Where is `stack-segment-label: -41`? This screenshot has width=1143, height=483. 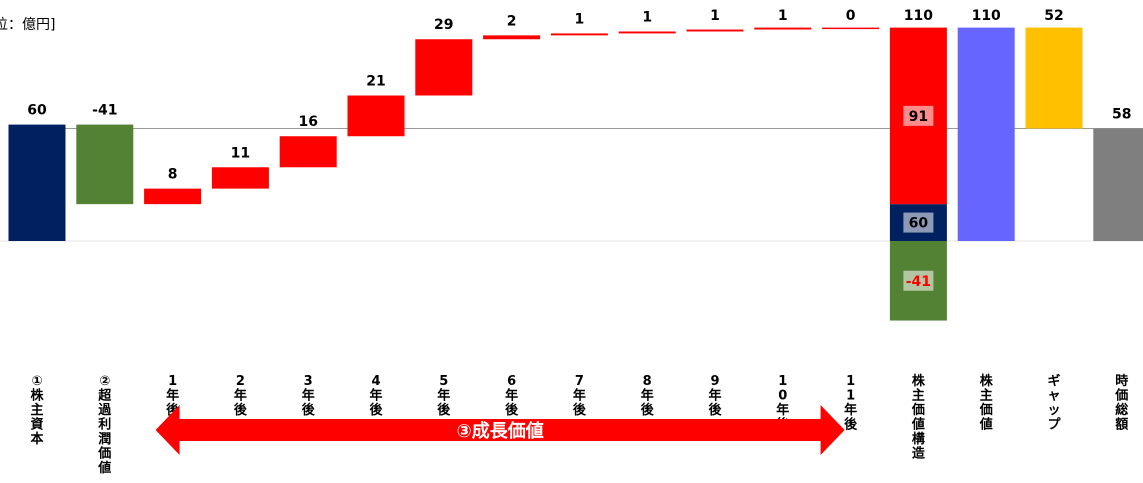
stack-segment-label: -41 is located at coordinates (918, 282).